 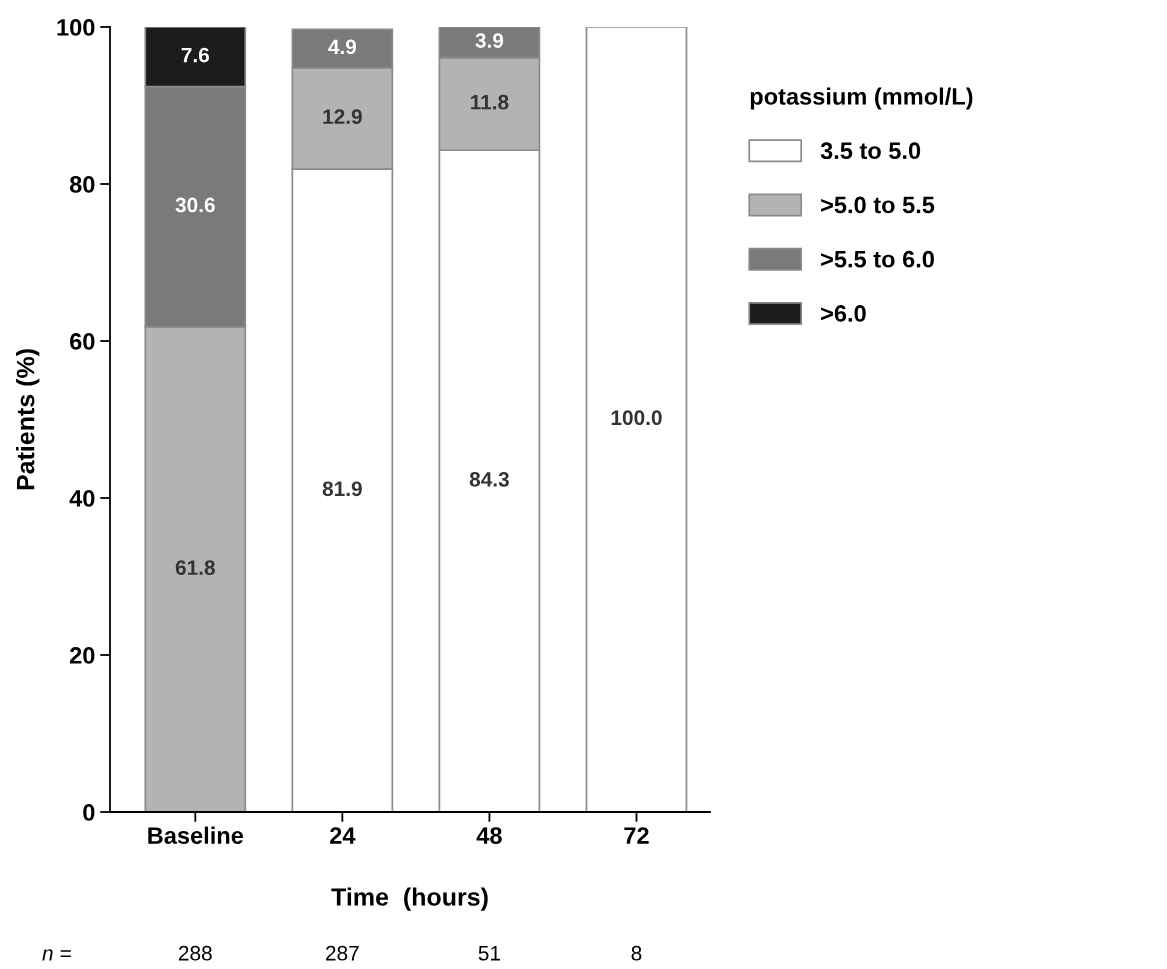 What do you see at coordinates (82, 184) in the screenshot?
I see `y-tick-label: 80` at bounding box center [82, 184].